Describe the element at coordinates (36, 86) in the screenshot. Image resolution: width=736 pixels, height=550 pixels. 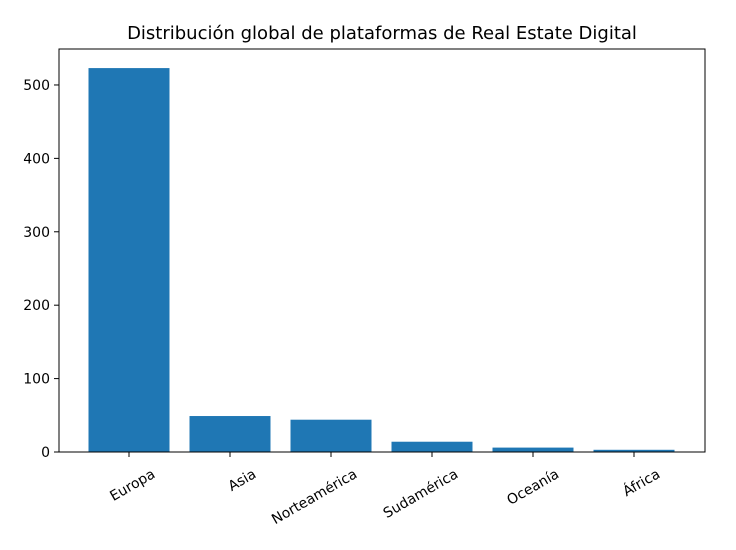
I see `y-tick-label: 500` at that location.